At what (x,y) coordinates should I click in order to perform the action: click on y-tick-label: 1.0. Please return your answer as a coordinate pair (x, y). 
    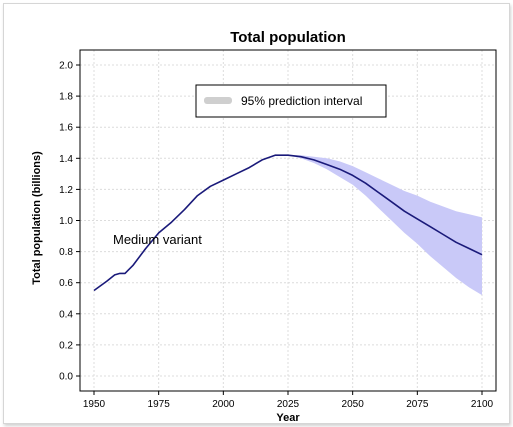
    Looking at the image, I should click on (66, 221).